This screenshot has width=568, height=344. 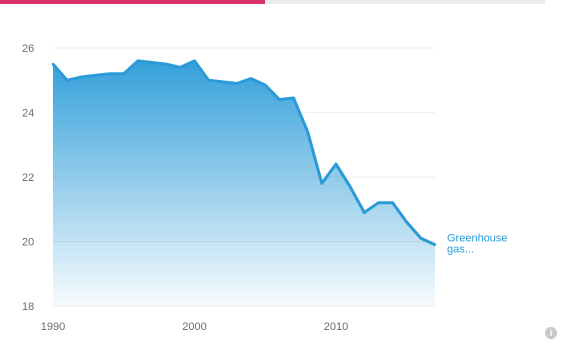 I want to click on tab-bar-track, so click(x=272, y=2).